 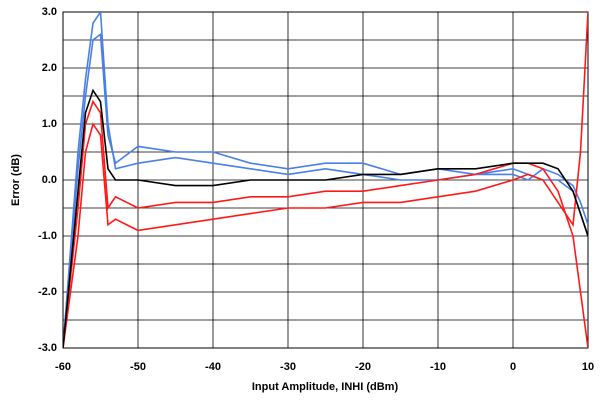 What do you see at coordinates (288, 367) in the screenshot?
I see `x-tick-label: -30` at bounding box center [288, 367].